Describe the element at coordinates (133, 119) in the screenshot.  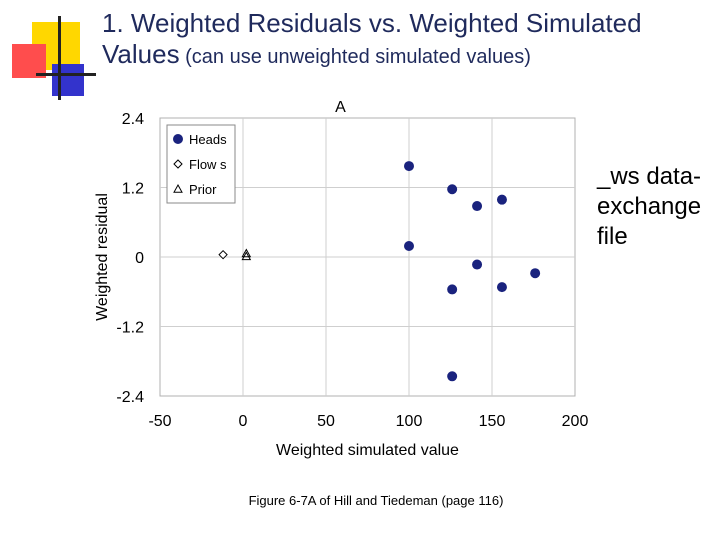
I see `y-tick-label: 2.4` at that location.